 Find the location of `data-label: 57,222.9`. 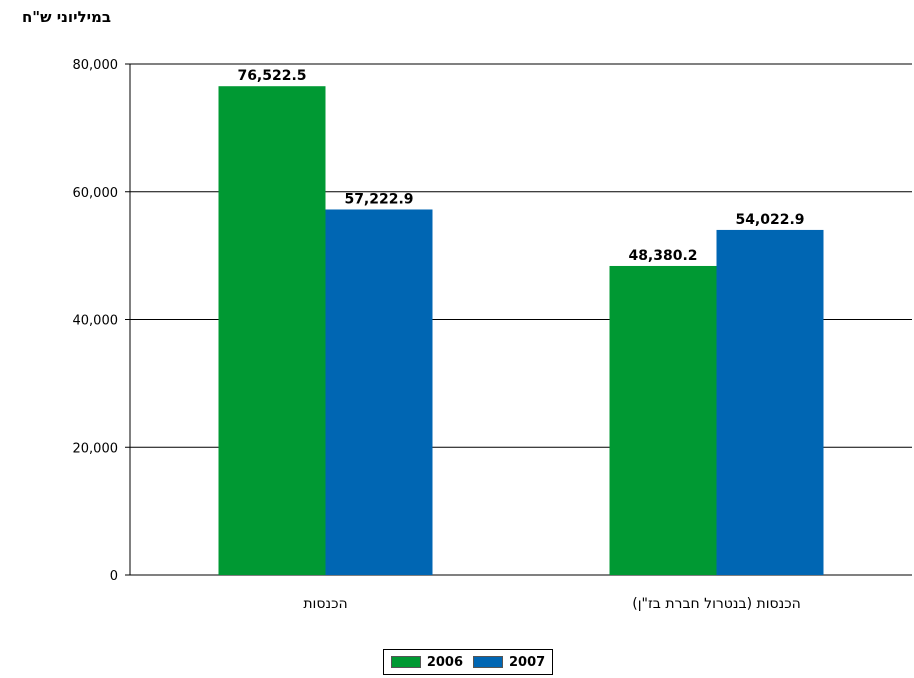

data-label: 57,222.9 is located at coordinates (378, 199).